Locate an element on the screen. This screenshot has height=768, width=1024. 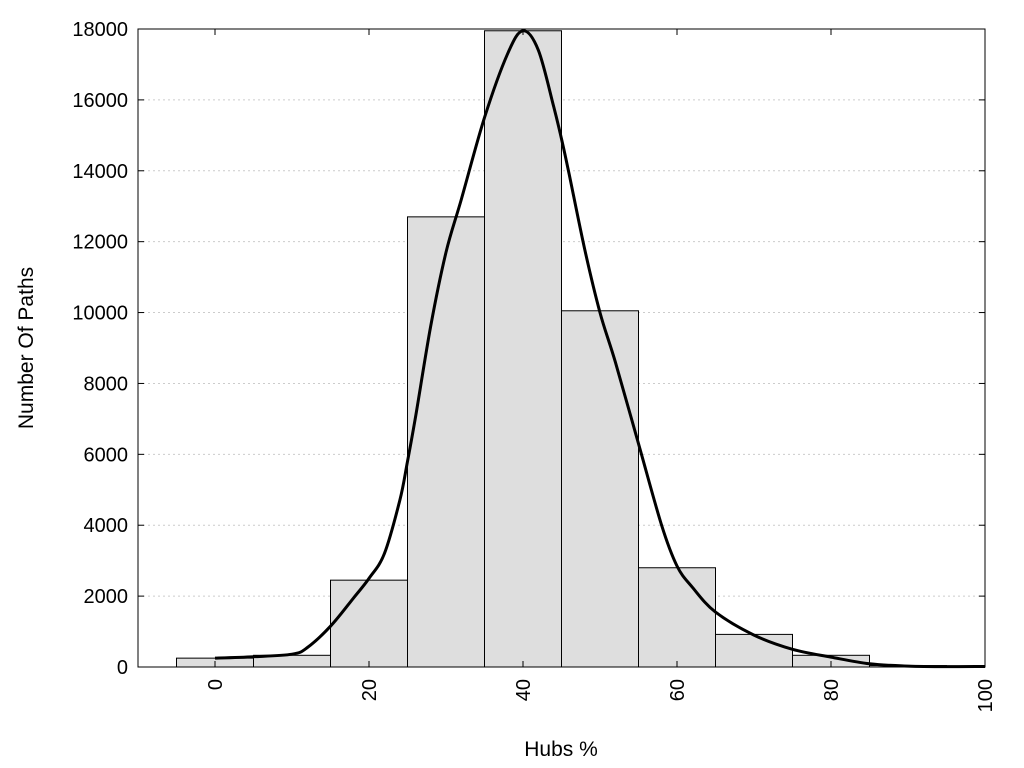
x-axis-label: Hubs % is located at coordinates (561, 749).